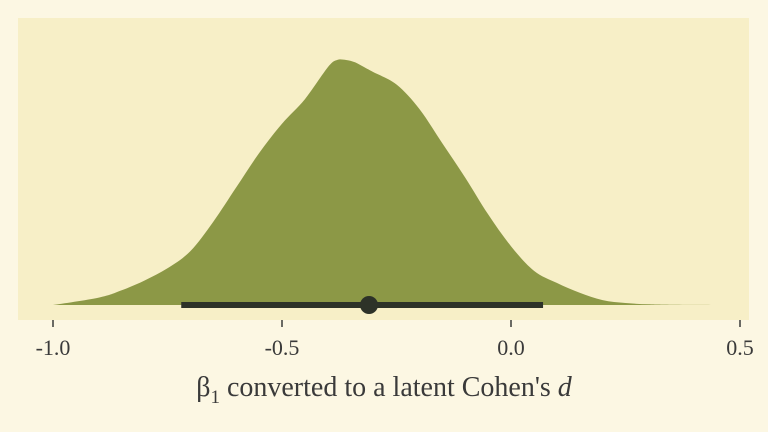  I want to click on x-axis: -1.0 -0.5 0.0 0.5, so click(395, 340).